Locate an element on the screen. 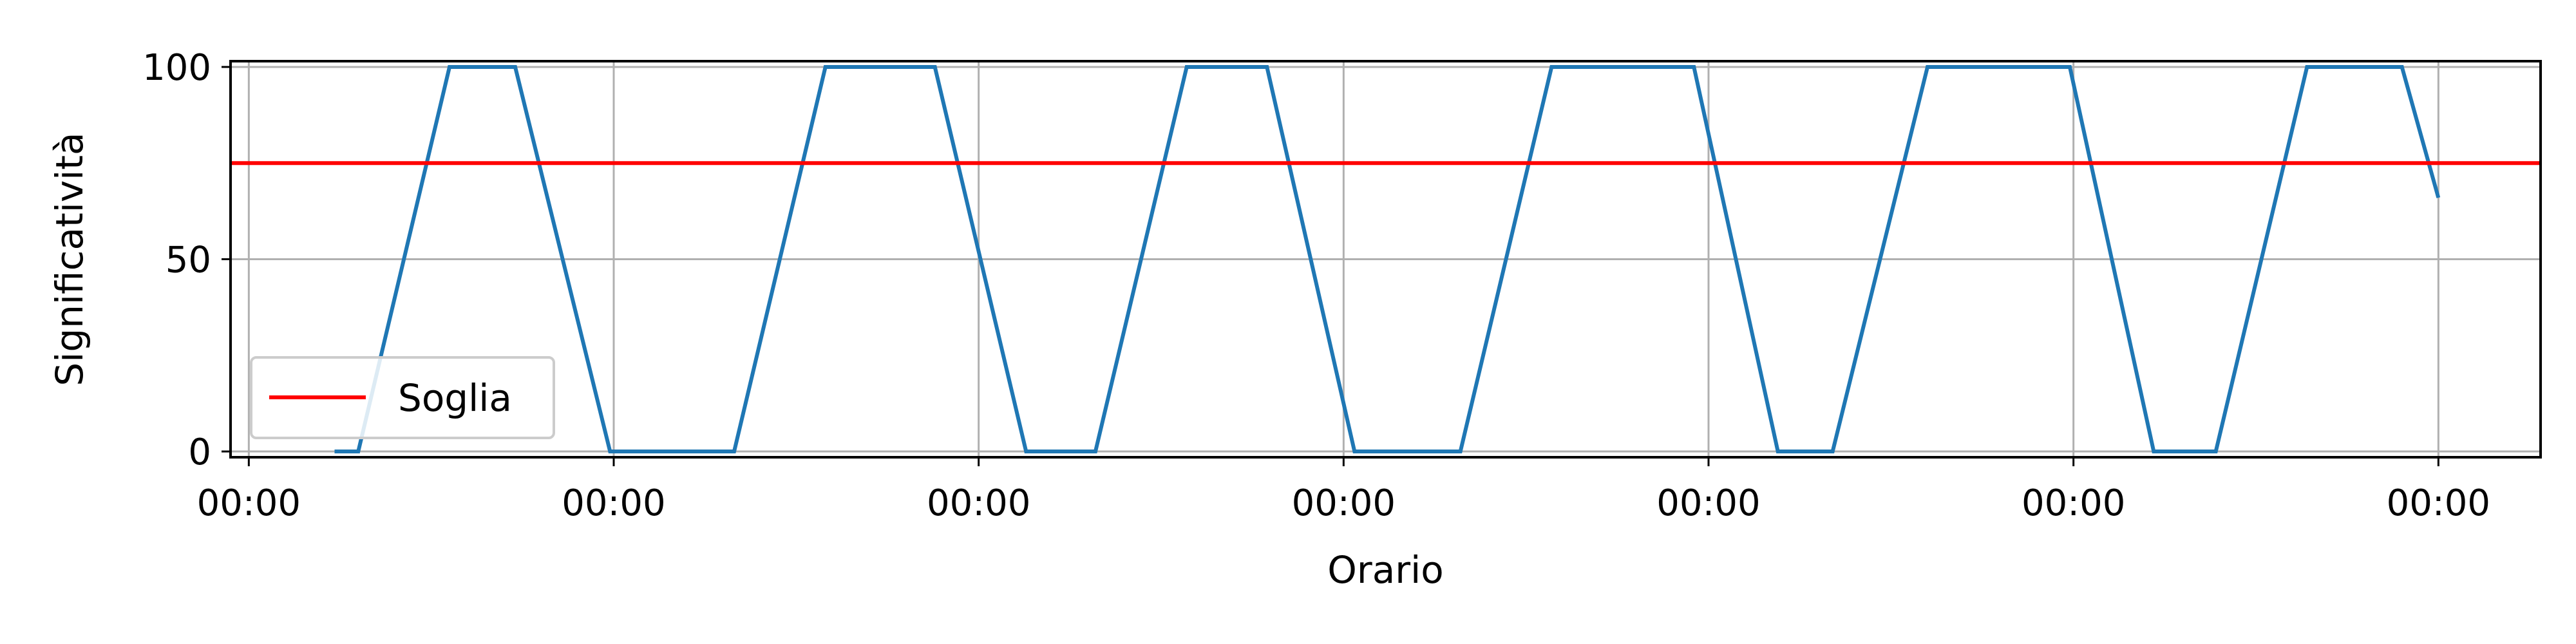  y-tick-label: 100 is located at coordinates (176, 68).